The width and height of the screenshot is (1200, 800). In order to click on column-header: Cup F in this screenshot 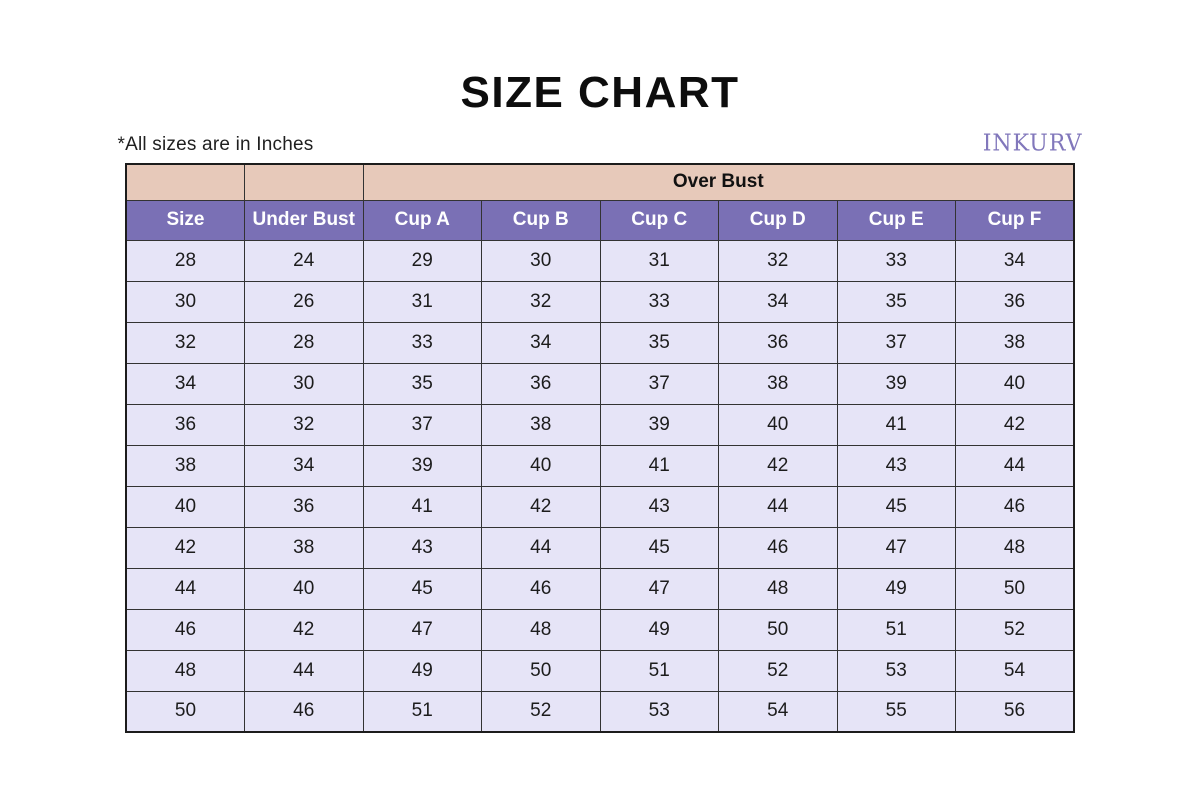, I will do `click(1015, 220)`.